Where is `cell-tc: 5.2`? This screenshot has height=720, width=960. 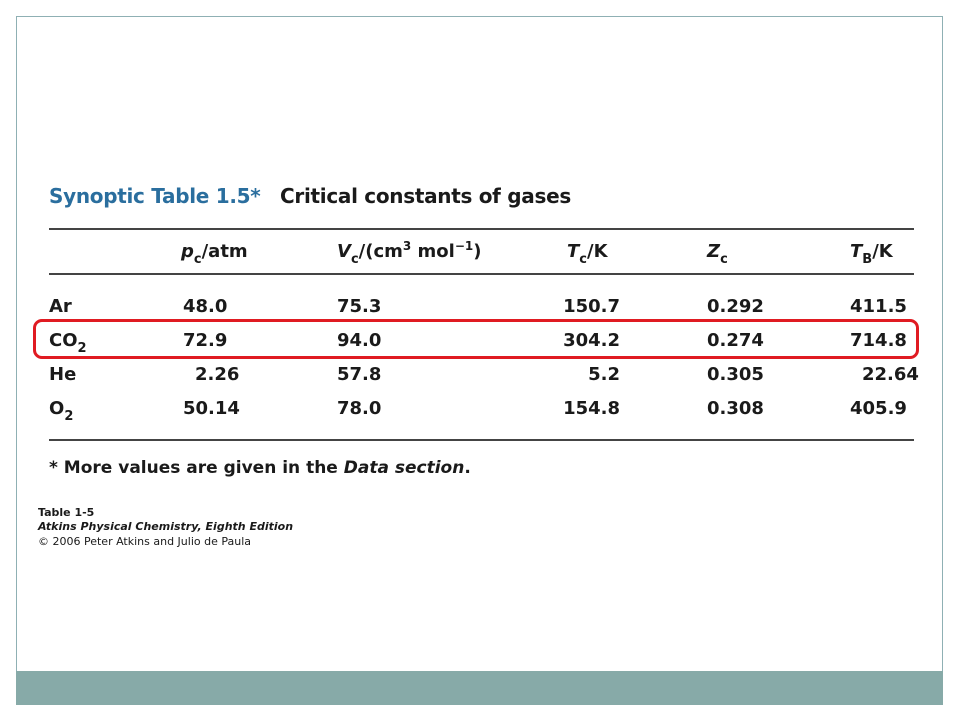
cell-tc: 5.2 is located at coordinates (604, 374).